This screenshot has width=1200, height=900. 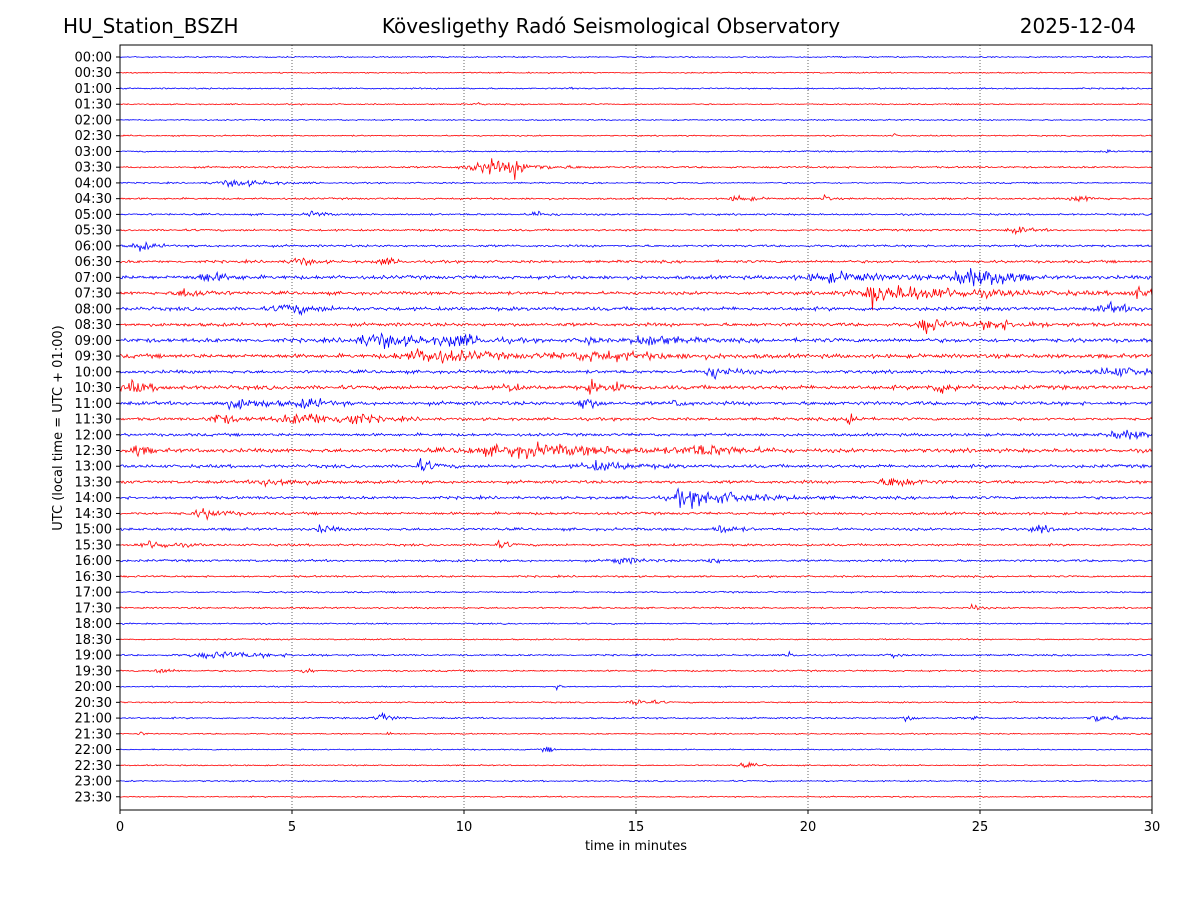 I want to click on y-tick-label: 02:30, so click(x=93, y=136).